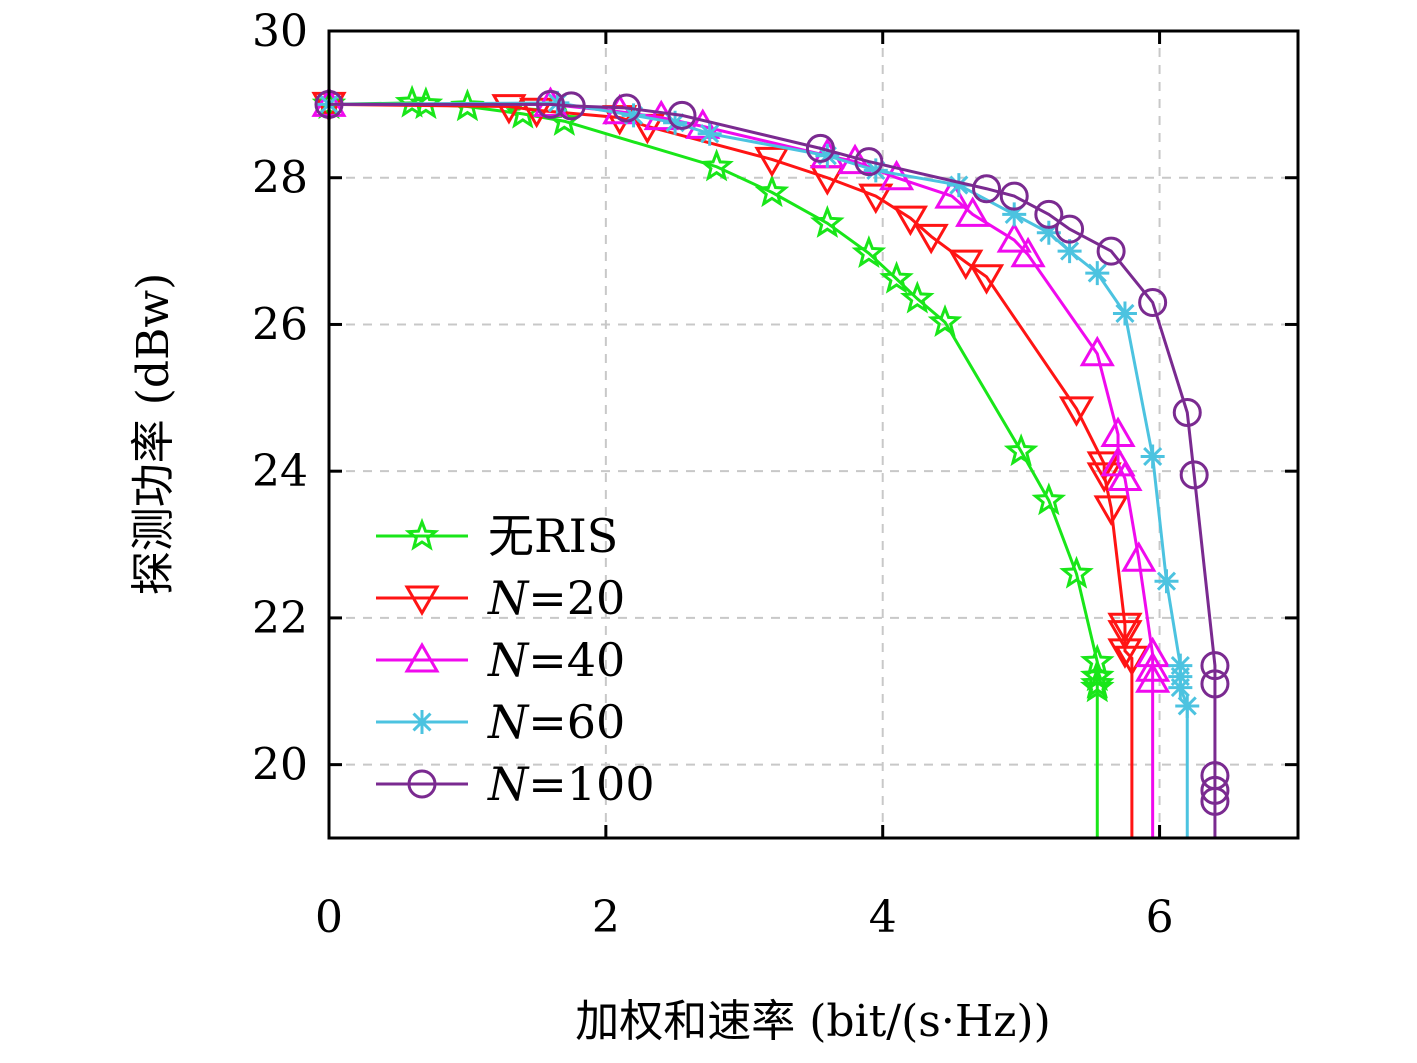  Describe the element at coordinates (280, 765) in the screenshot. I see `y-tick-label: 20` at that location.